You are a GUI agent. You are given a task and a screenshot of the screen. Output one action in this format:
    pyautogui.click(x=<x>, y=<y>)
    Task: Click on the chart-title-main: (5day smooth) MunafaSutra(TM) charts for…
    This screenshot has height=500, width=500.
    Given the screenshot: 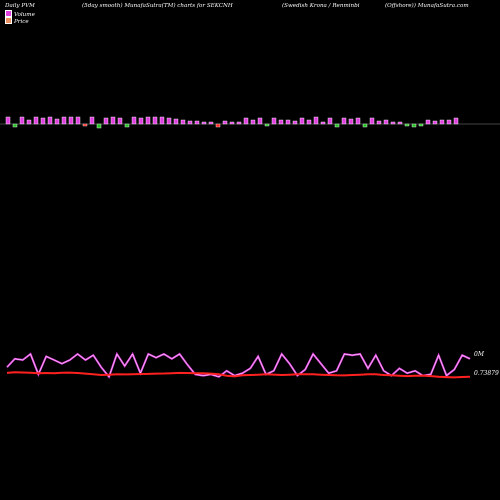 What is the action you would take?
    pyautogui.click(x=157, y=6)
    